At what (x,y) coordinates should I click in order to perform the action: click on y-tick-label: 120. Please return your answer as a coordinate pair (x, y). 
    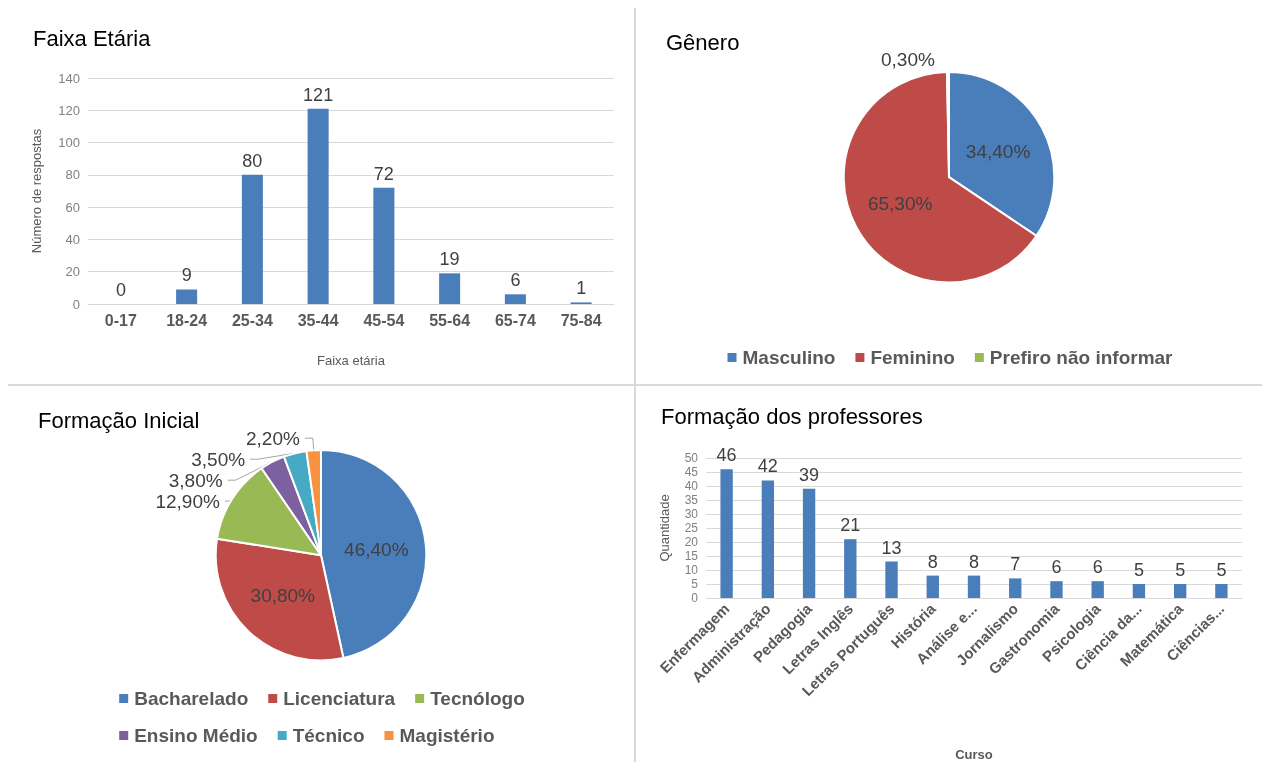
    Looking at the image, I should click on (69, 110).